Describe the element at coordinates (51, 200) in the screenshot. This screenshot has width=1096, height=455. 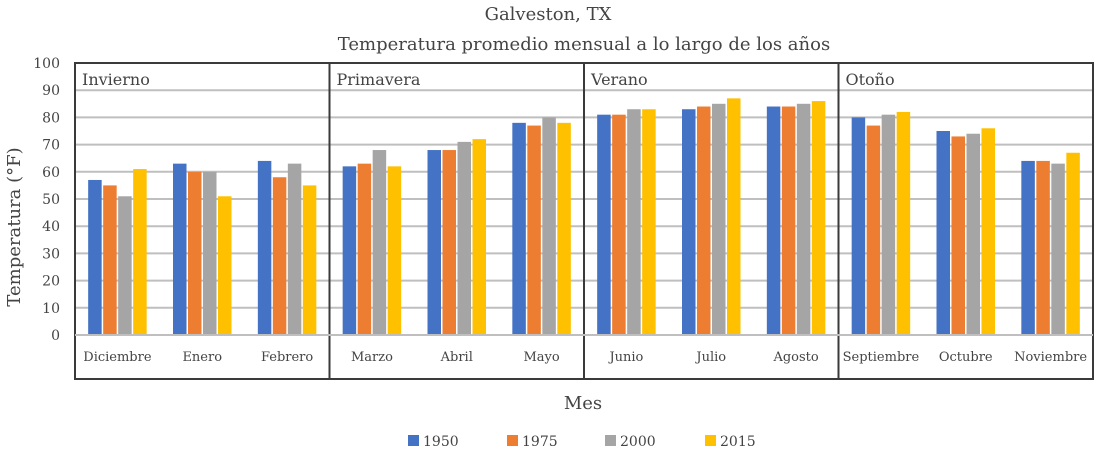
I see `y-tick-label: 50` at that location.